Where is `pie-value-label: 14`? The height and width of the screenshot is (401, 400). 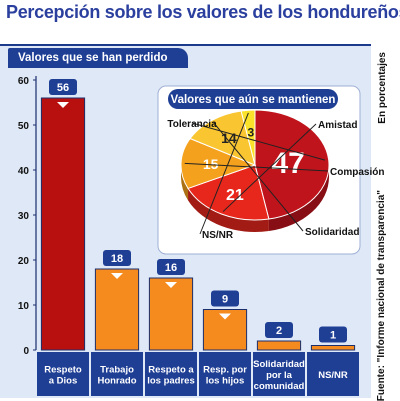 pie-value-label: 14 is located at coordinates (229, 138).